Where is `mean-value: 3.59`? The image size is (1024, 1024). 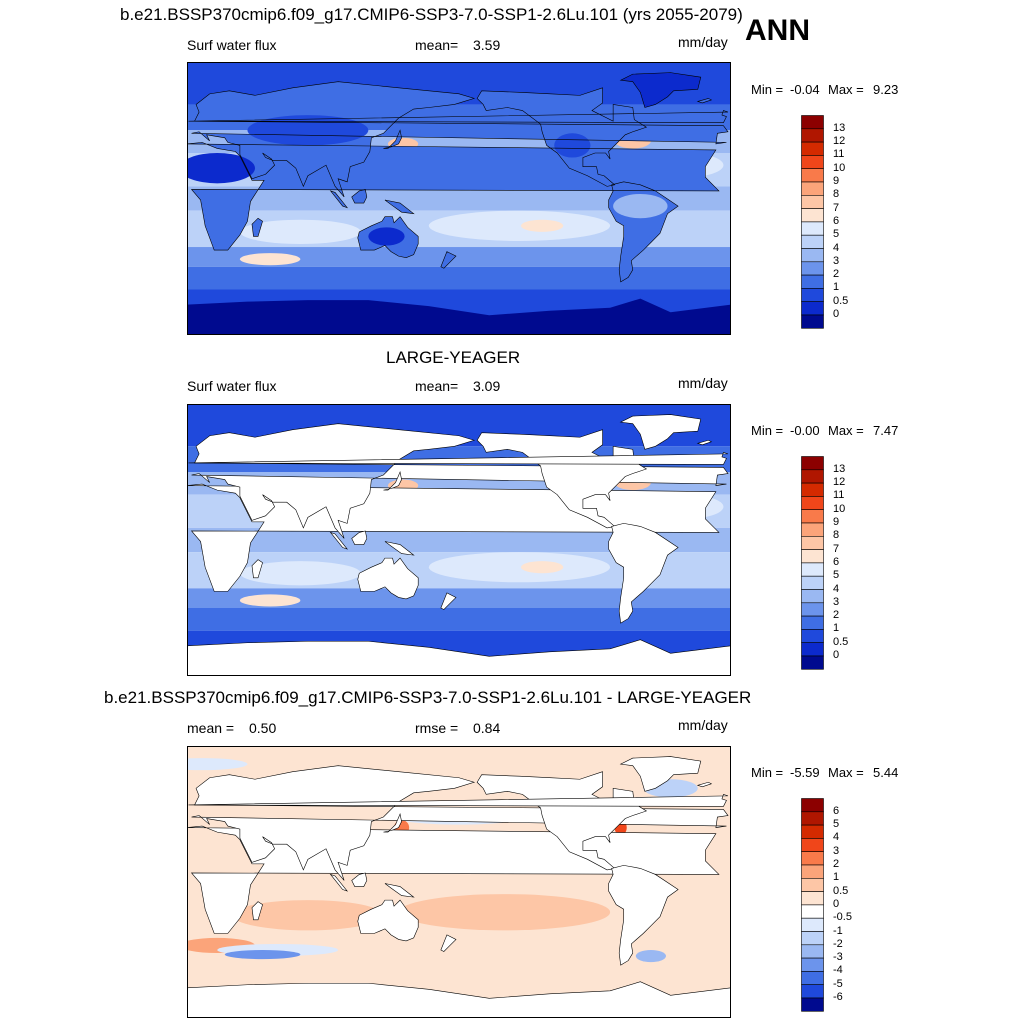
mean-value: 3.59 is located at coordinates (487, 45).